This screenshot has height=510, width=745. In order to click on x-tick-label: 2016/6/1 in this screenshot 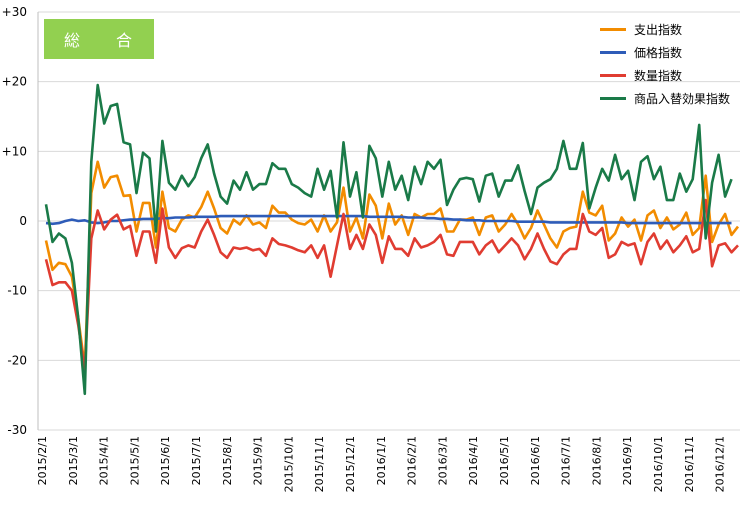, I will do `click(535, 460)`.